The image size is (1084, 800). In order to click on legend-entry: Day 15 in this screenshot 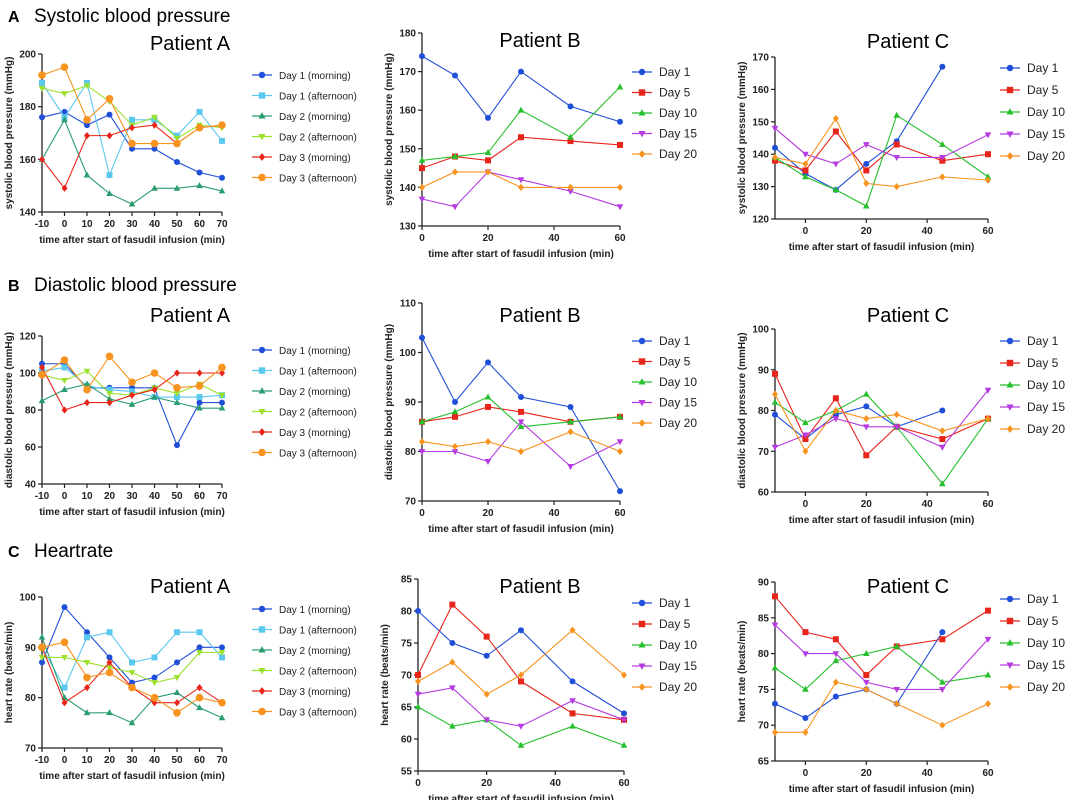, I will do `click(664, 666)`.